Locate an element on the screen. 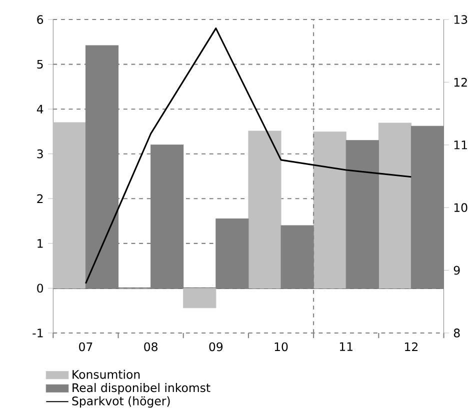  y-tick-label: 2 is located at coordinates (40, 199).